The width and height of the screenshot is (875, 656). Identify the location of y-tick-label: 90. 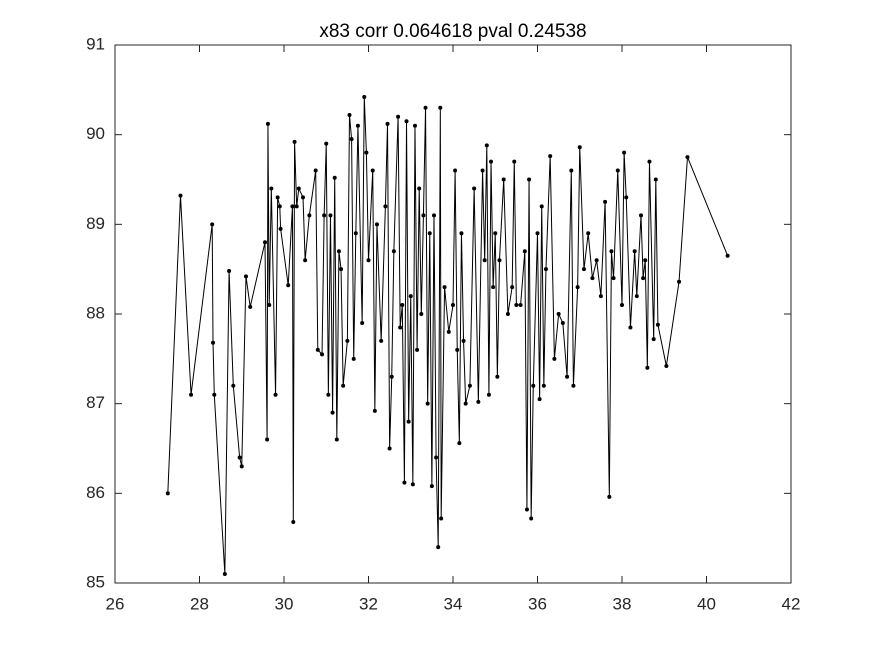
(95, 133).